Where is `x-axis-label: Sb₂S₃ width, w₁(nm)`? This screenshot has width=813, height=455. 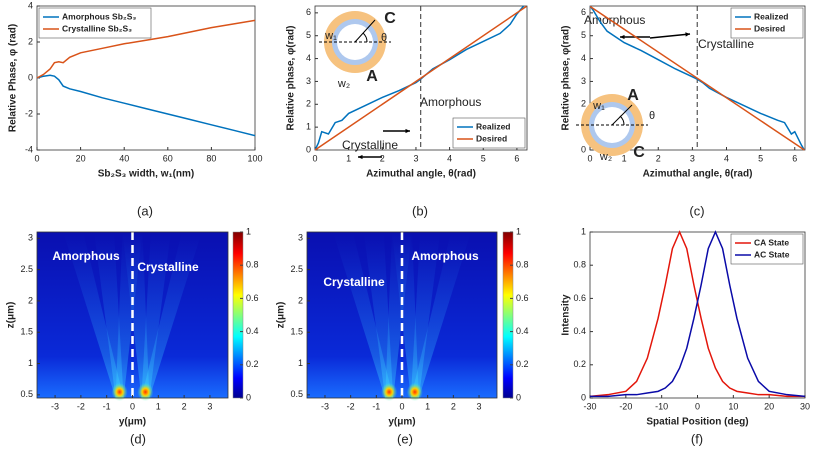 x-axis-label: Sb₂S₃ width, w₁(nm) is located at coordinates (146, 174).